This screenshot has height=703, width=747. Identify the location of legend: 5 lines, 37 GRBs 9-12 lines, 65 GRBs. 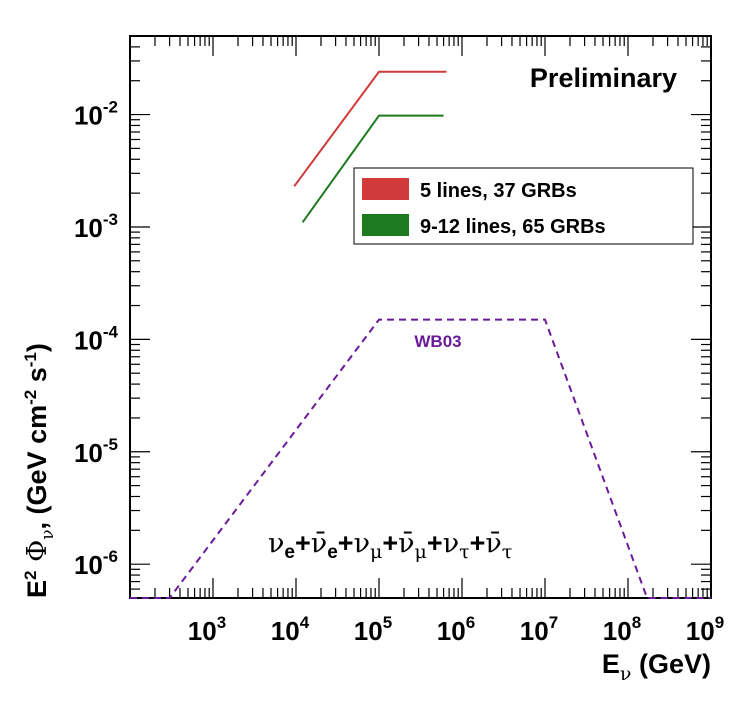
(523, 206).